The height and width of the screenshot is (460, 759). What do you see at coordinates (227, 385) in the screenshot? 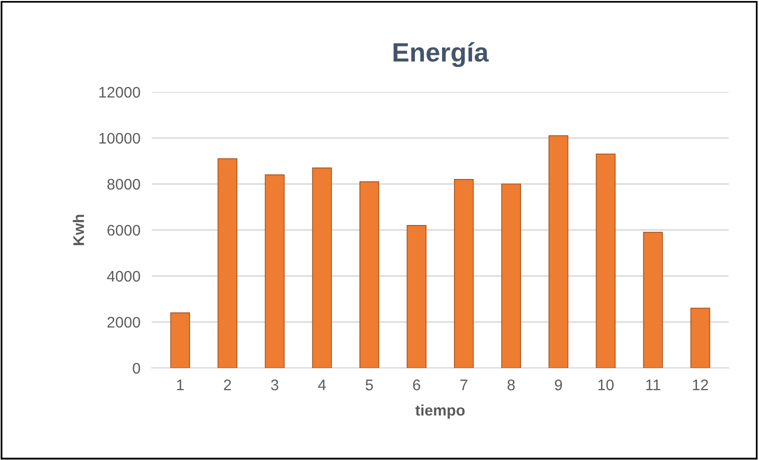
I see `x-tick-label: 2` at bounding box center [227, 385].